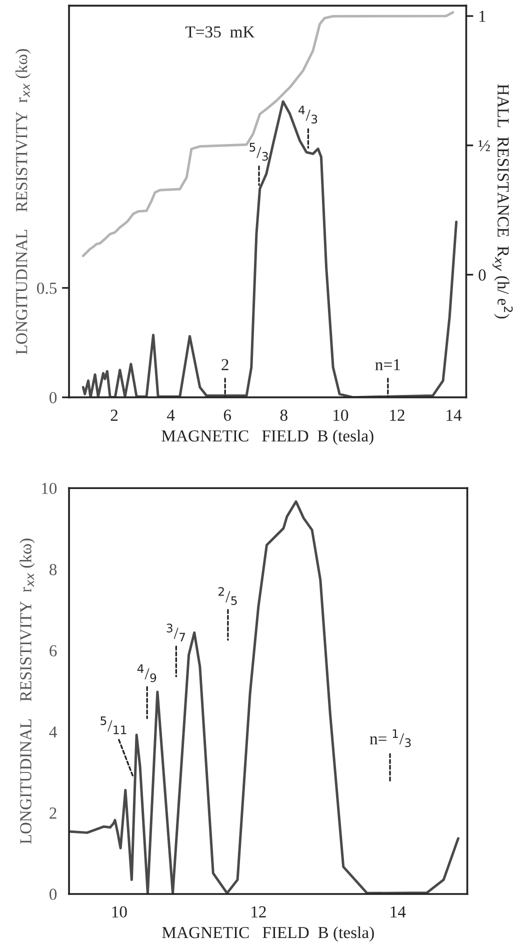 The height and width of the screenshot is (946, 531). I want to click on annotation: $^{3}$/$_{7}$, so click(175, 633).